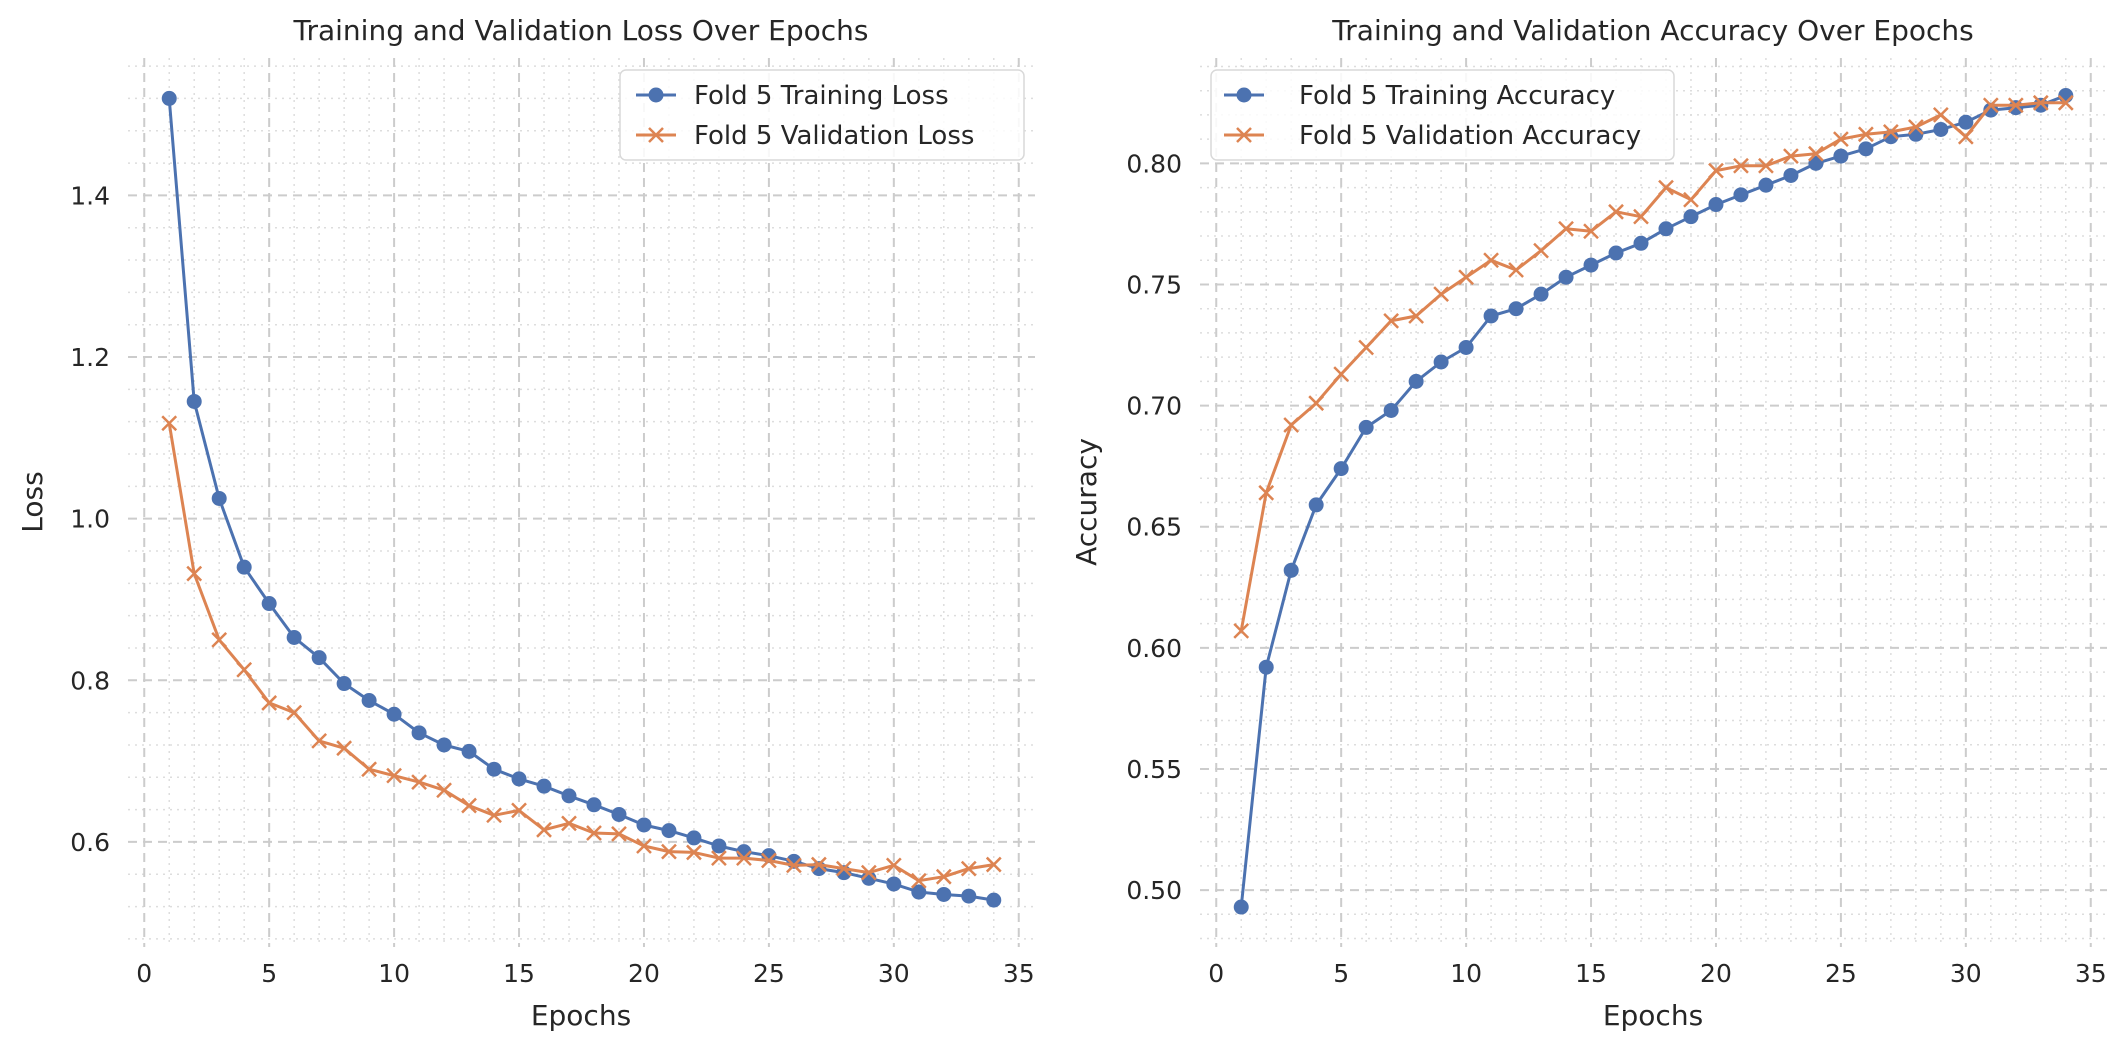  I want to click on loss-x-tick-labels: 0 5 10 15 20 25 30 35, so click(585, 973).